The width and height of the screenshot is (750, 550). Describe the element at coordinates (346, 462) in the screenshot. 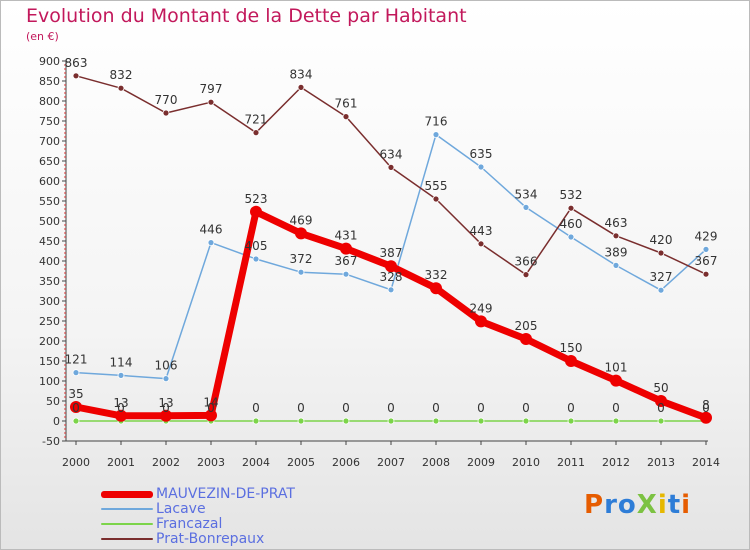

I see `x-tick-label: 2006` at that location.